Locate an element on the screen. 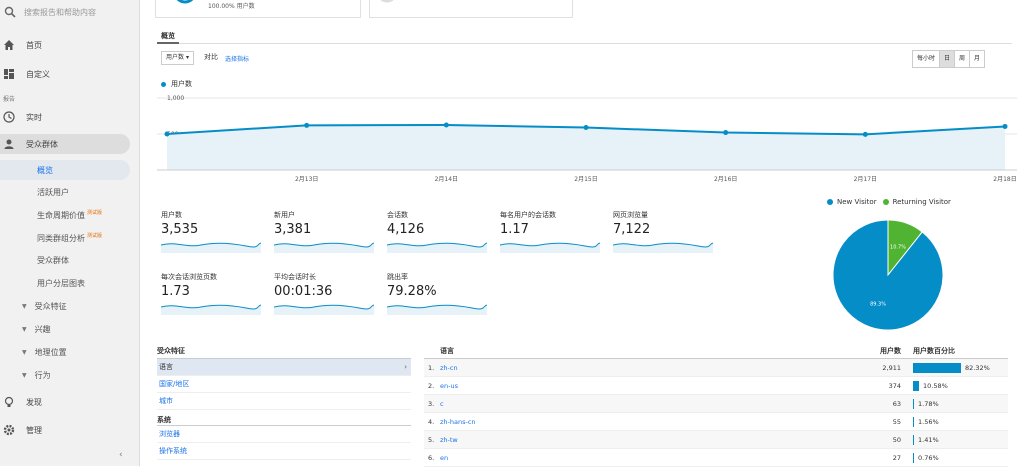 This screenshot has width=1024, height=467. metric-card: 网页浏览量 7,122 is located at coordinates (663, 233).